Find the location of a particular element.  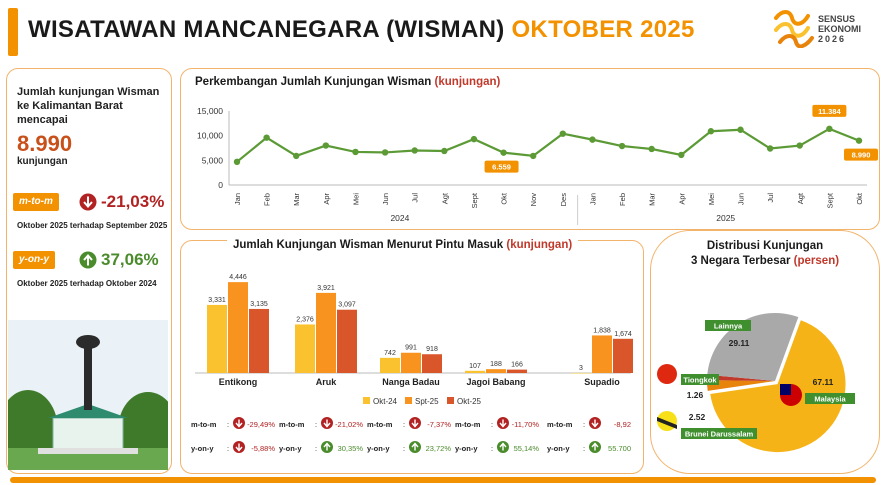

china-flag-icon is located at coordinates (667, 374).